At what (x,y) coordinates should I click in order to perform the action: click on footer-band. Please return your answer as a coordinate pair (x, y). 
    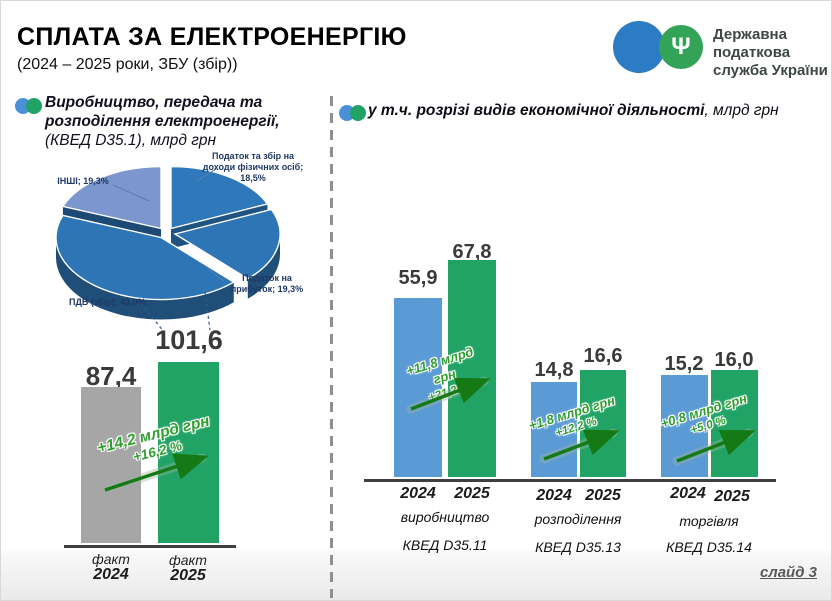
    Looking at the image, I should click on (416, 575).